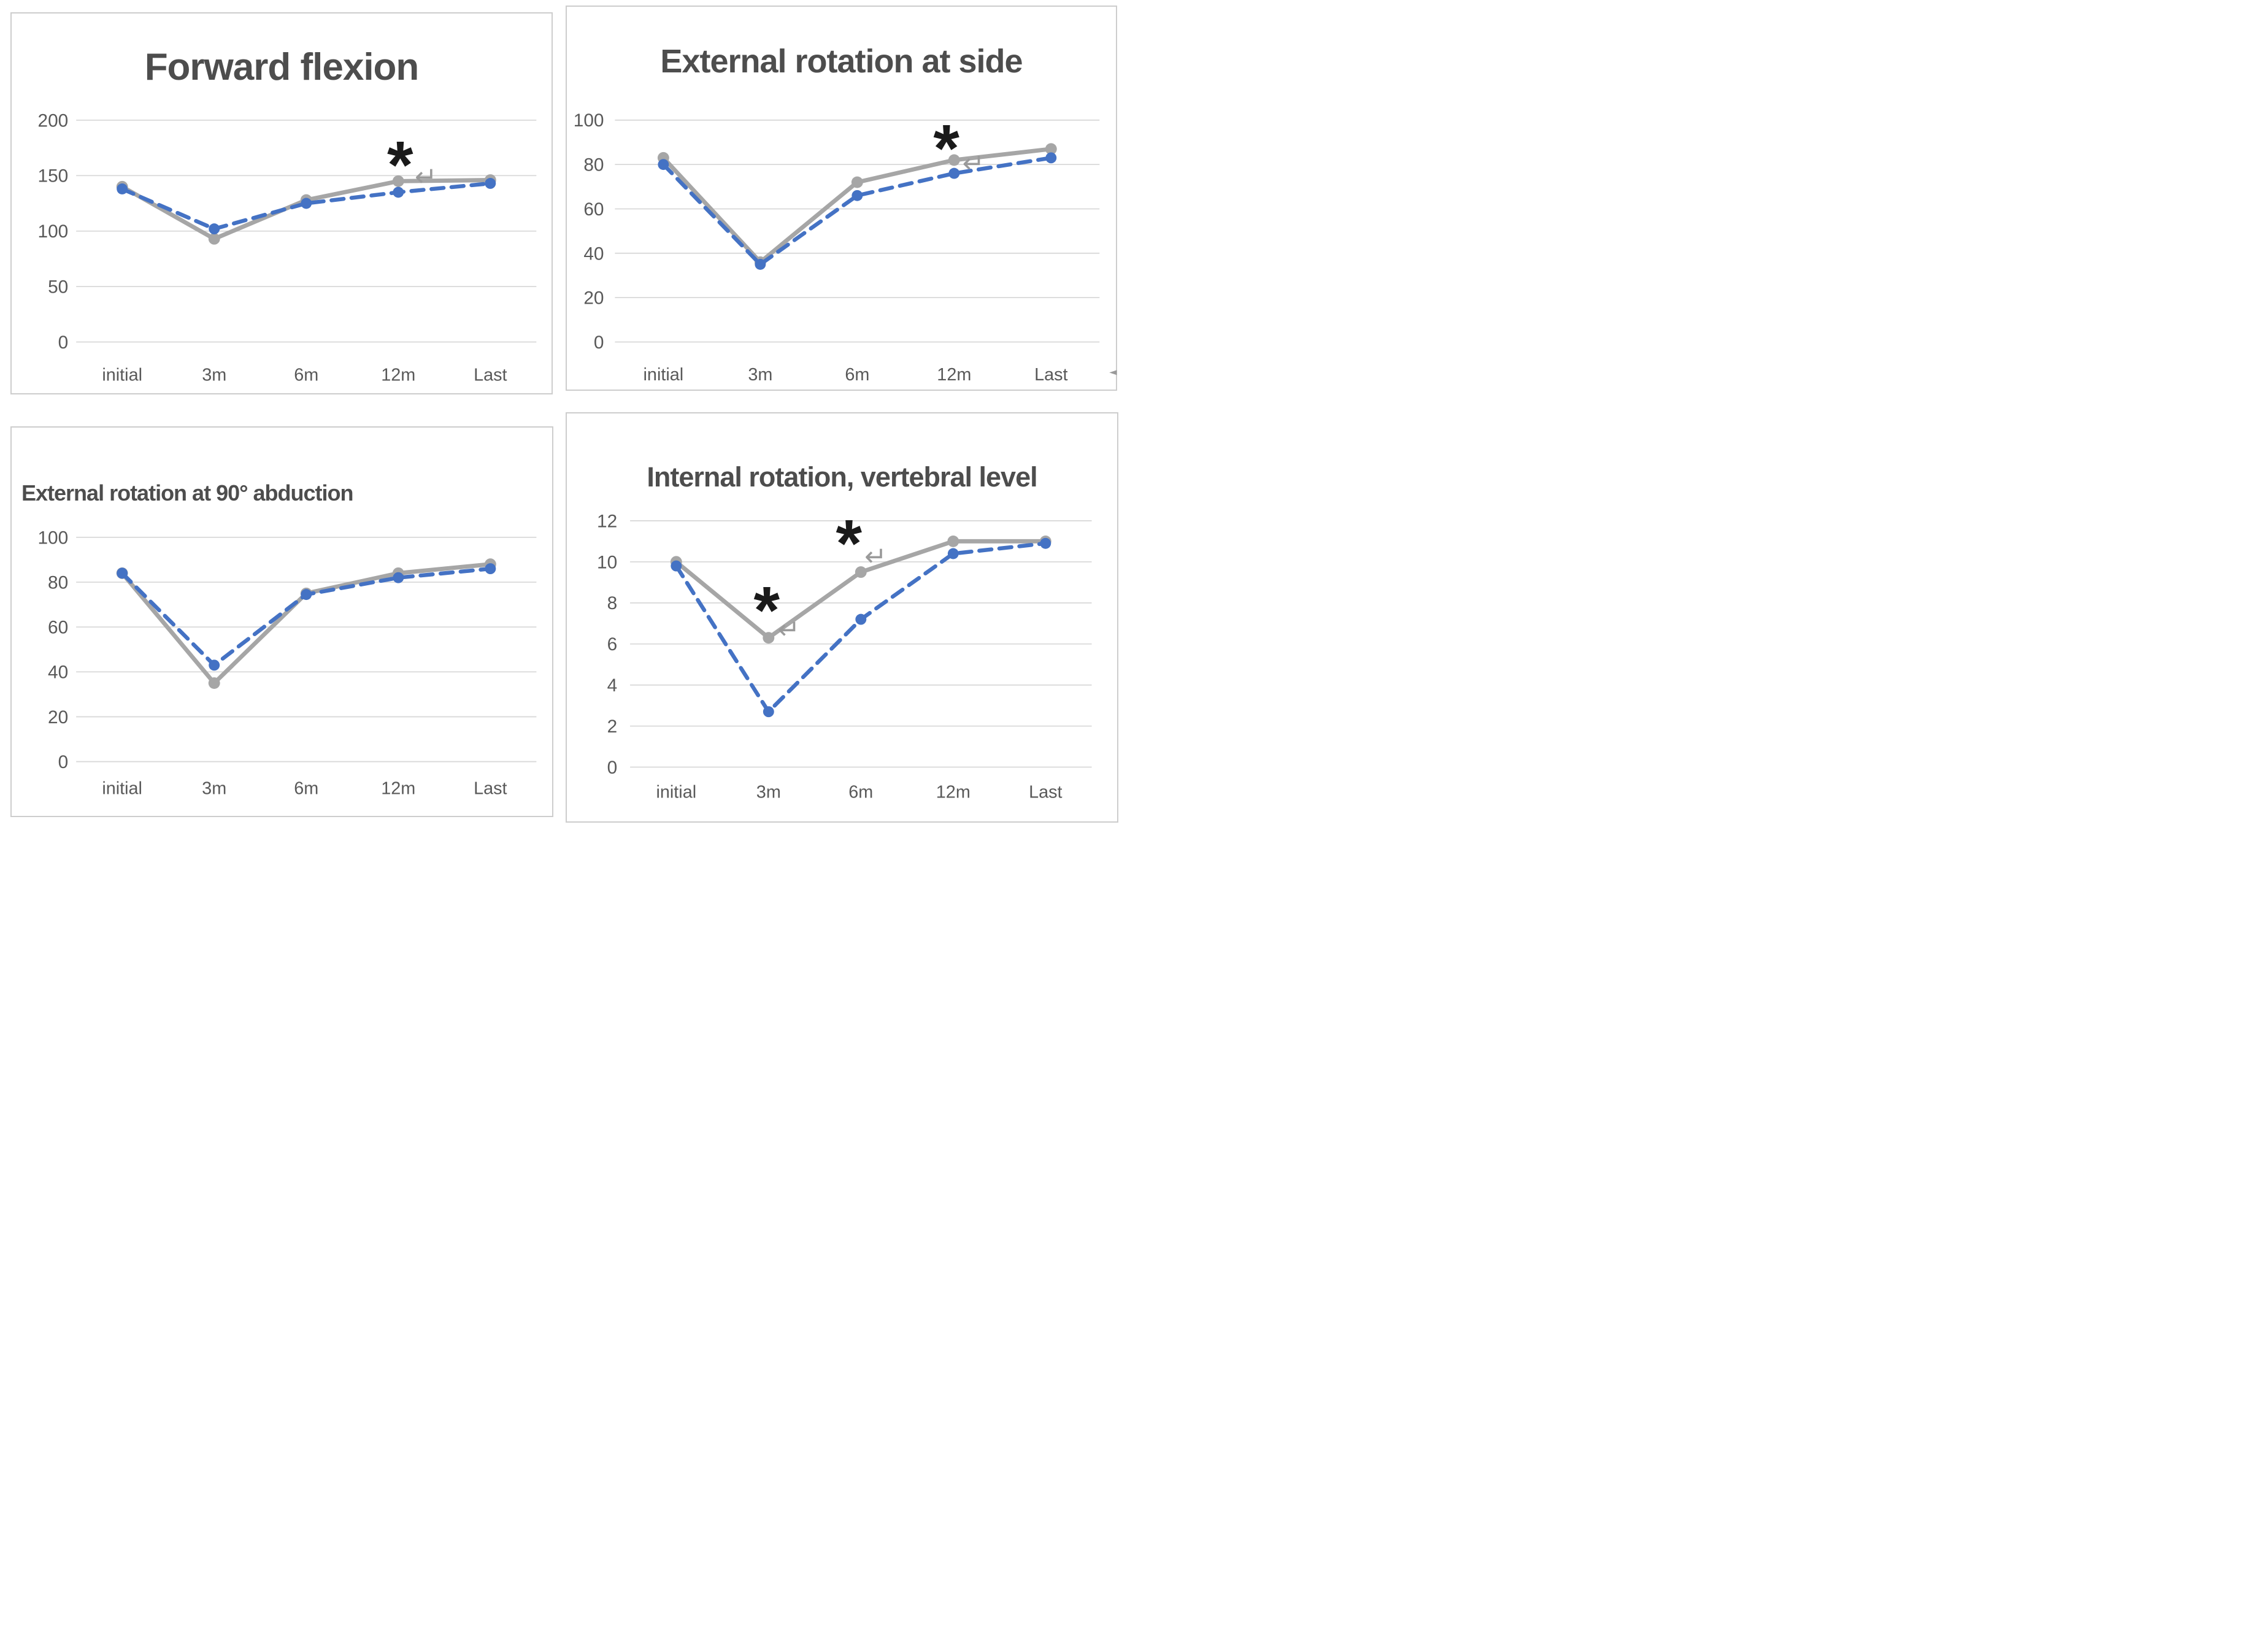 The width and height of the screenshot is (2241, 1652). Describe the element at coordinates (58, 287) in the screenshot. I see `y-tick-label: 50` at that location.